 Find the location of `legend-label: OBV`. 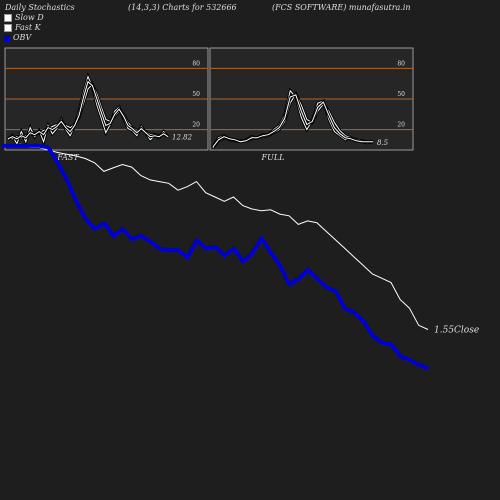

legend-label: OBV is located at coordinates (22, 37).